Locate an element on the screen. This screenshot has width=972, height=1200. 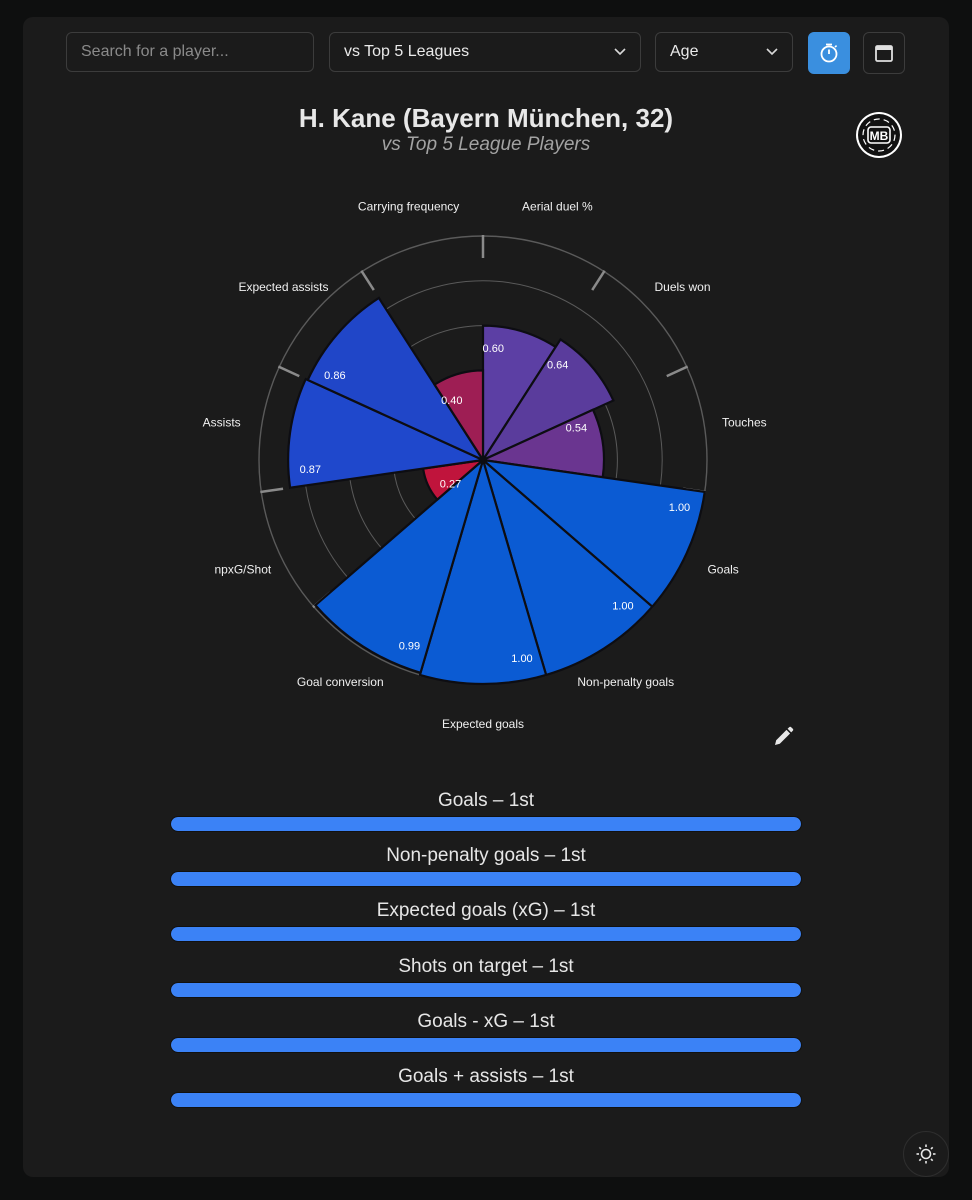
calendar-icon is located at coordinates (884, 53).